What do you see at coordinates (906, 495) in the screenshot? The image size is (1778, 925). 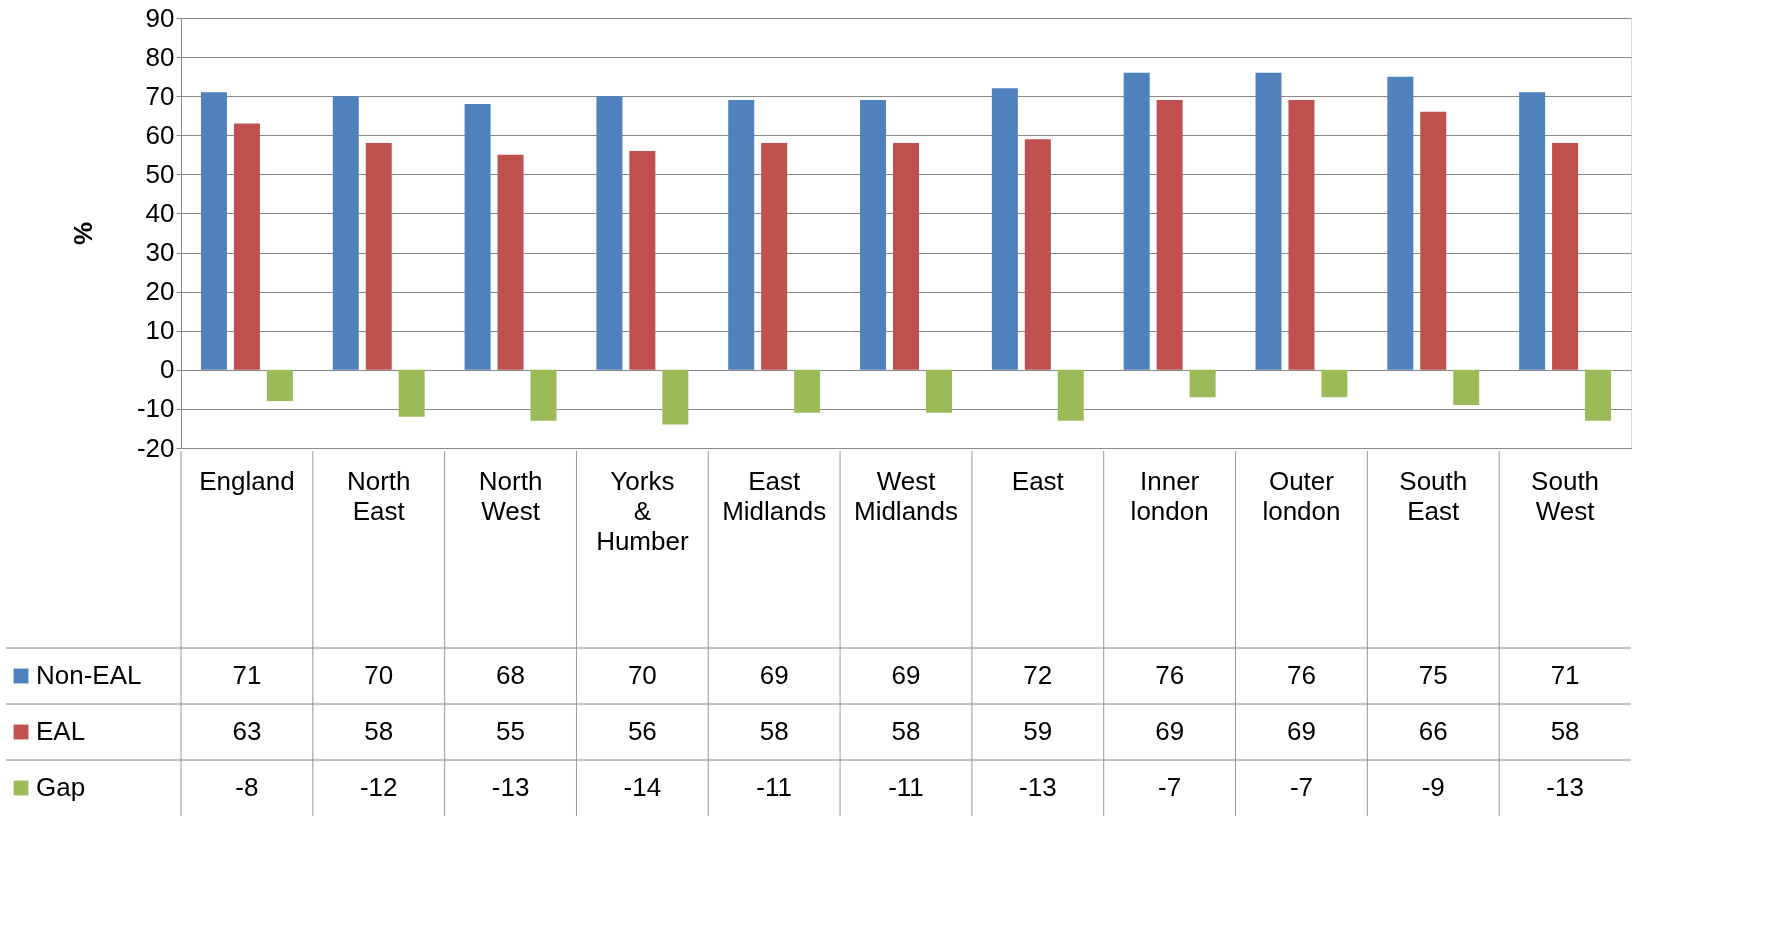 I see `x-tick-label: West Midlands` at bounding box center [906, 495].